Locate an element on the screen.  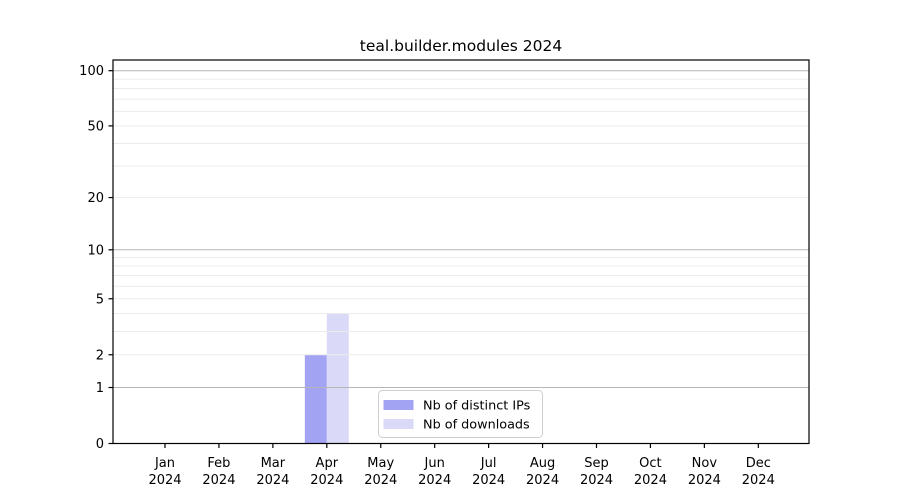
xtick-label-year-aug: 2024 is located at coordinates (542, 480).